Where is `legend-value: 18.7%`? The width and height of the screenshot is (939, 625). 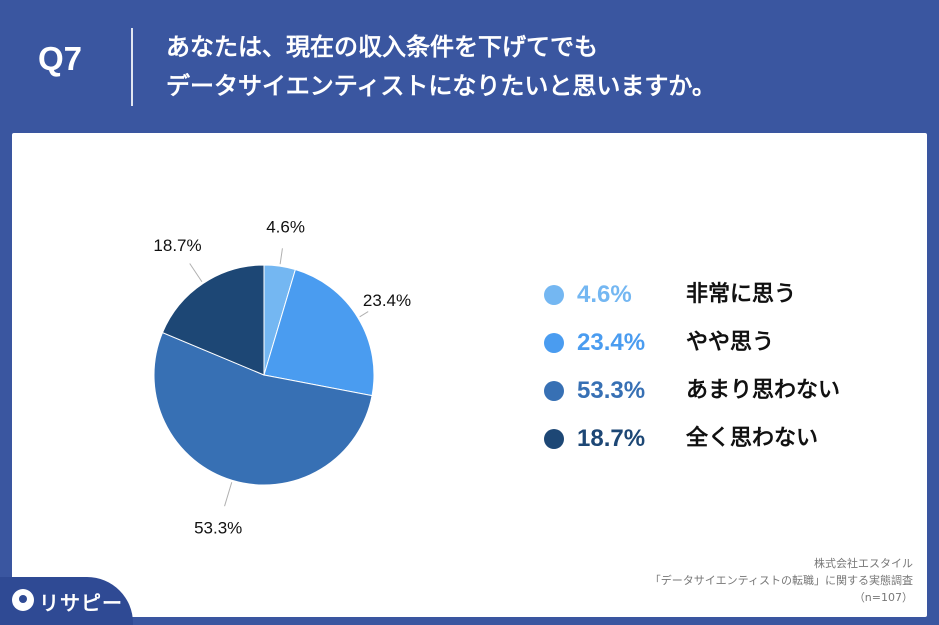 legend-value: 18.7% is located at coordinates (611, 438).